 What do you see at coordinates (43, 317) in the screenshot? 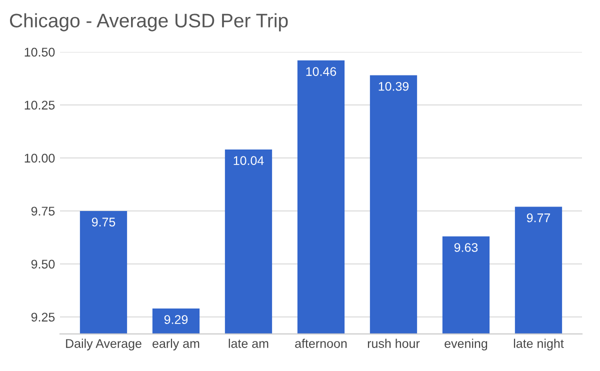
I see `y-tick-label: 9.25` at bounding box center [43, 317].